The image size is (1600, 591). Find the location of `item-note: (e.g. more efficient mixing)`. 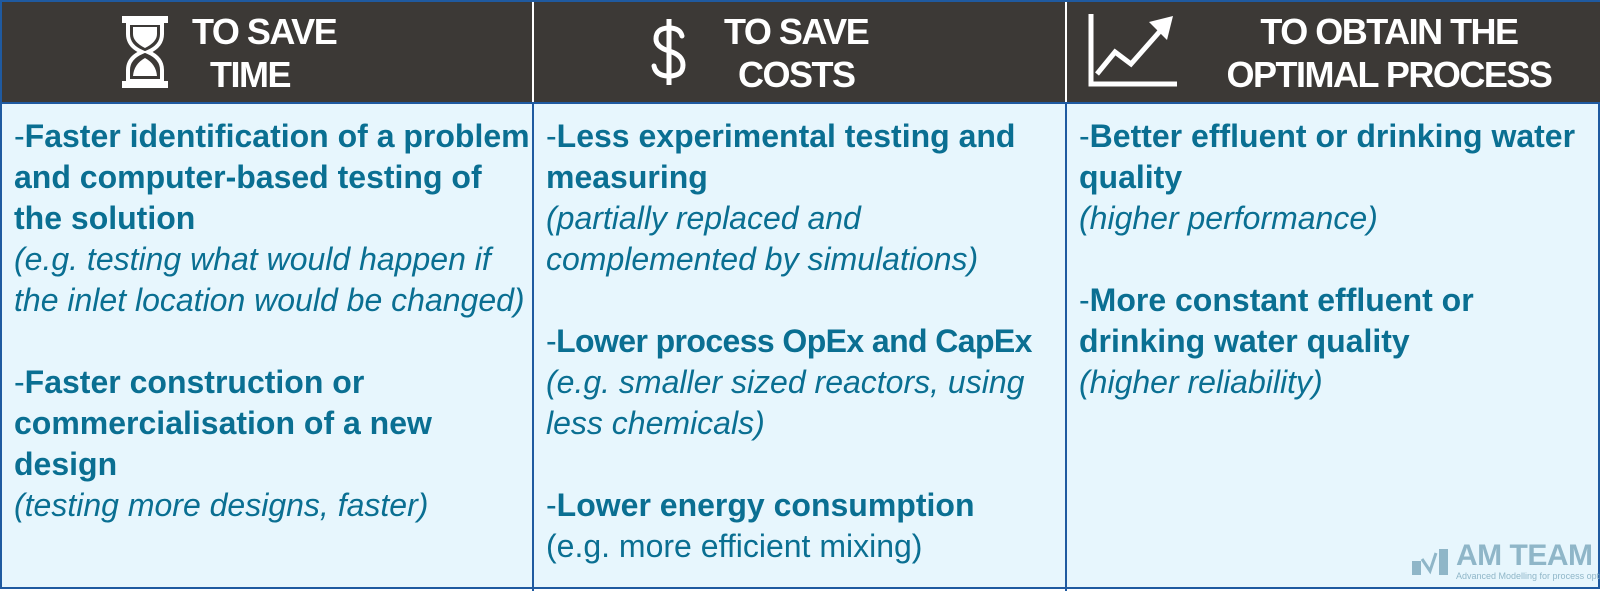

item-note: (e.g. more efficient mixing) is located at coordinates (734, 546).